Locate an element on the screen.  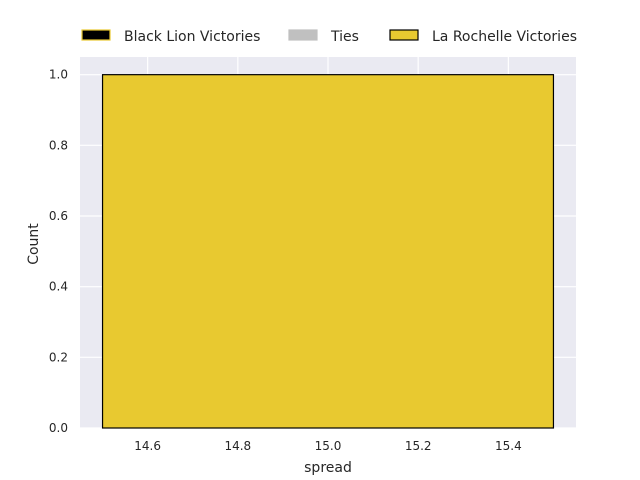
x-axis-label: spread is located at coordinates (328, 468).